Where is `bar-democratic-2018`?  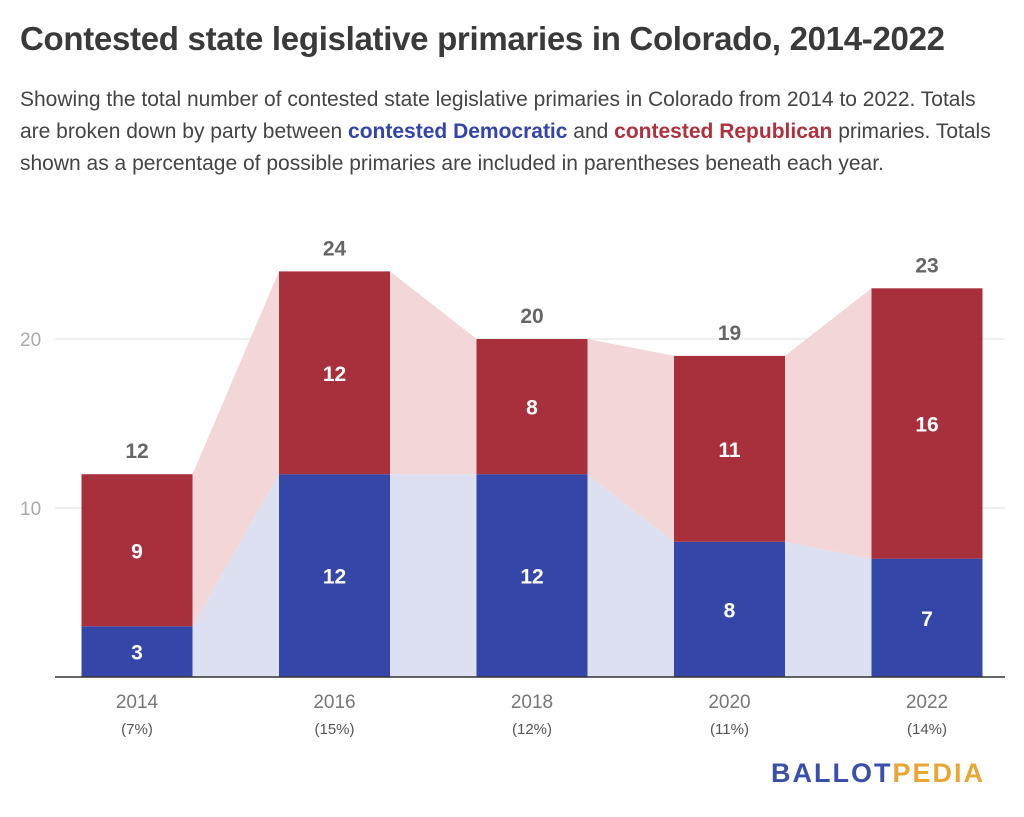
bar-democratic-2018 is located at coordinates (532, 575).